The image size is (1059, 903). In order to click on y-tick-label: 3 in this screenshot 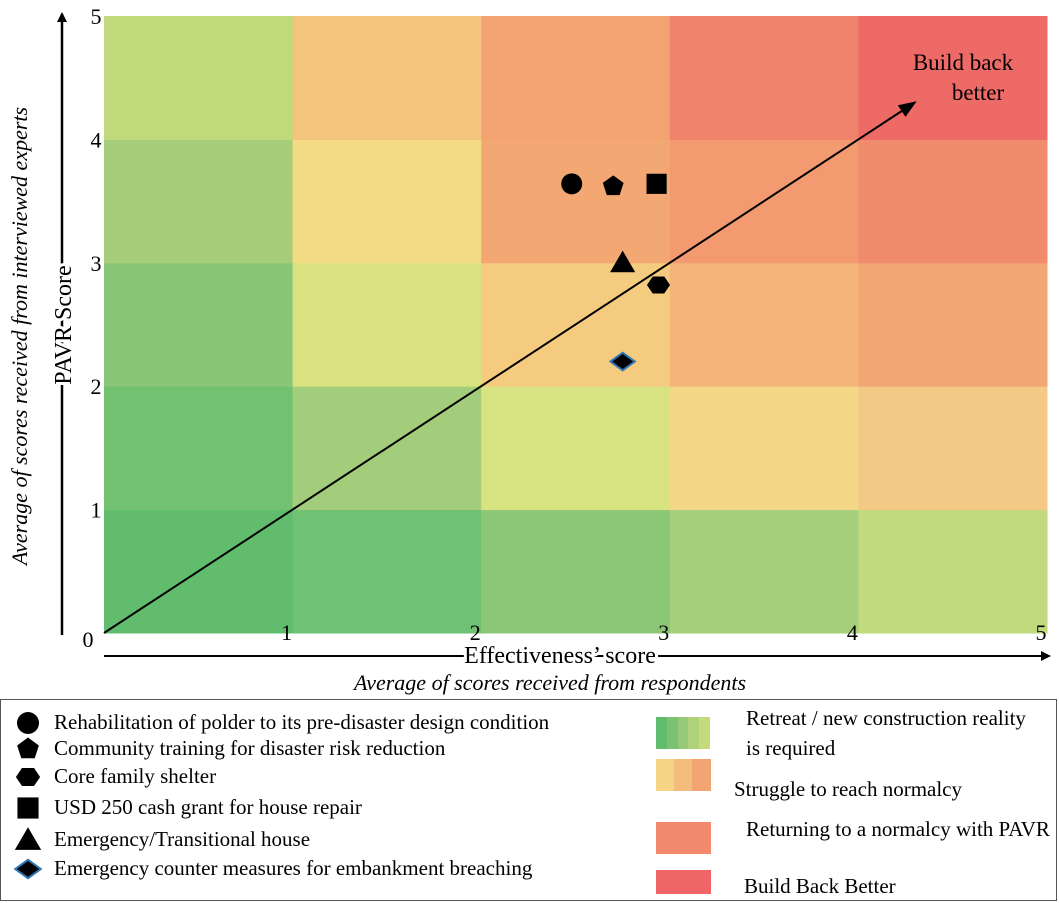, I will do `click(96, 263)`.